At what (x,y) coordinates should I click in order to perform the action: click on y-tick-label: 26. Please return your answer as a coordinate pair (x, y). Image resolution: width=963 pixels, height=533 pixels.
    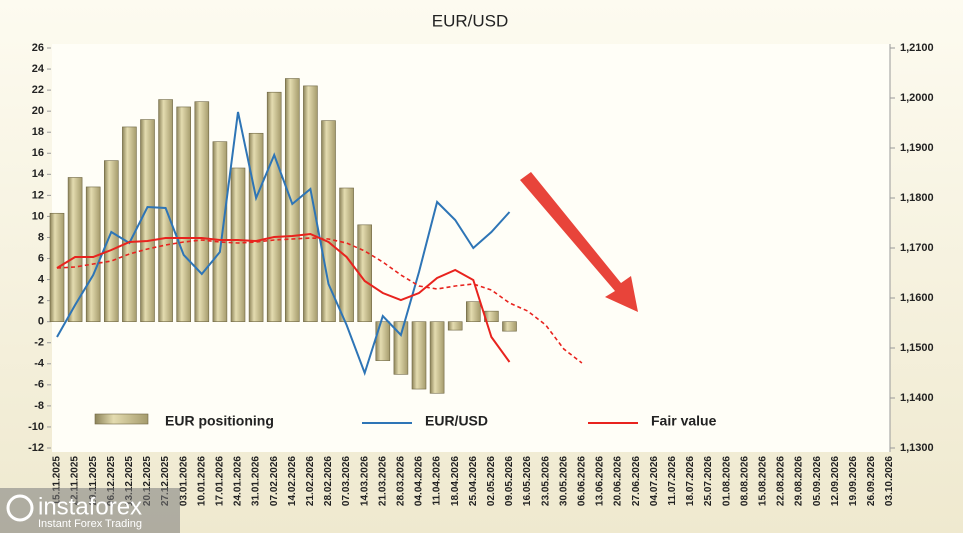
    Looking at the image, I should click on (38, 48).